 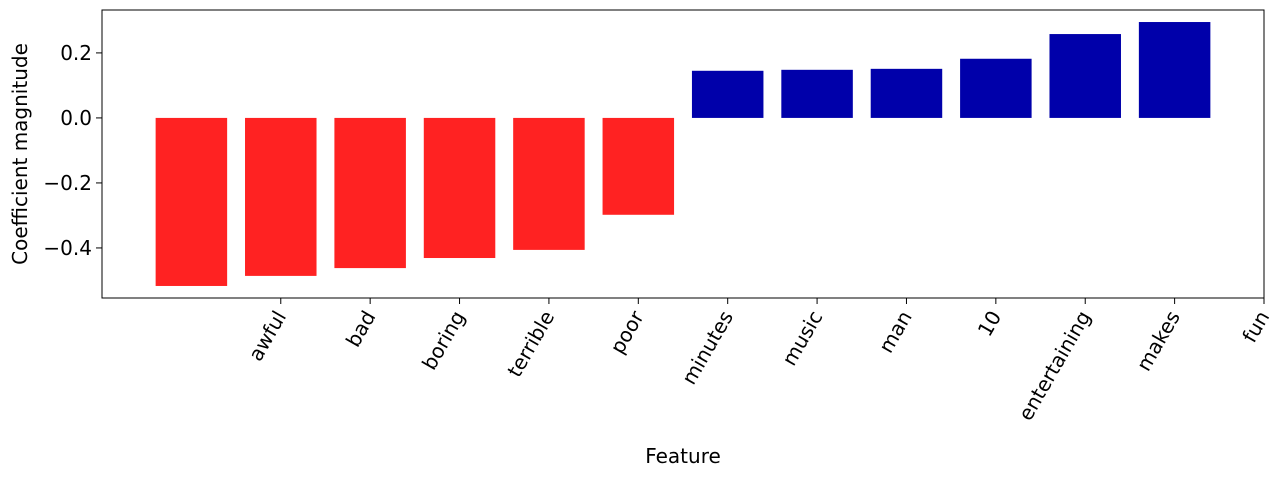 What do you see at coordinates (67, 183) in the screenshot?
I see `y-tick-label: −0.2` at bounding box center [67, 183].